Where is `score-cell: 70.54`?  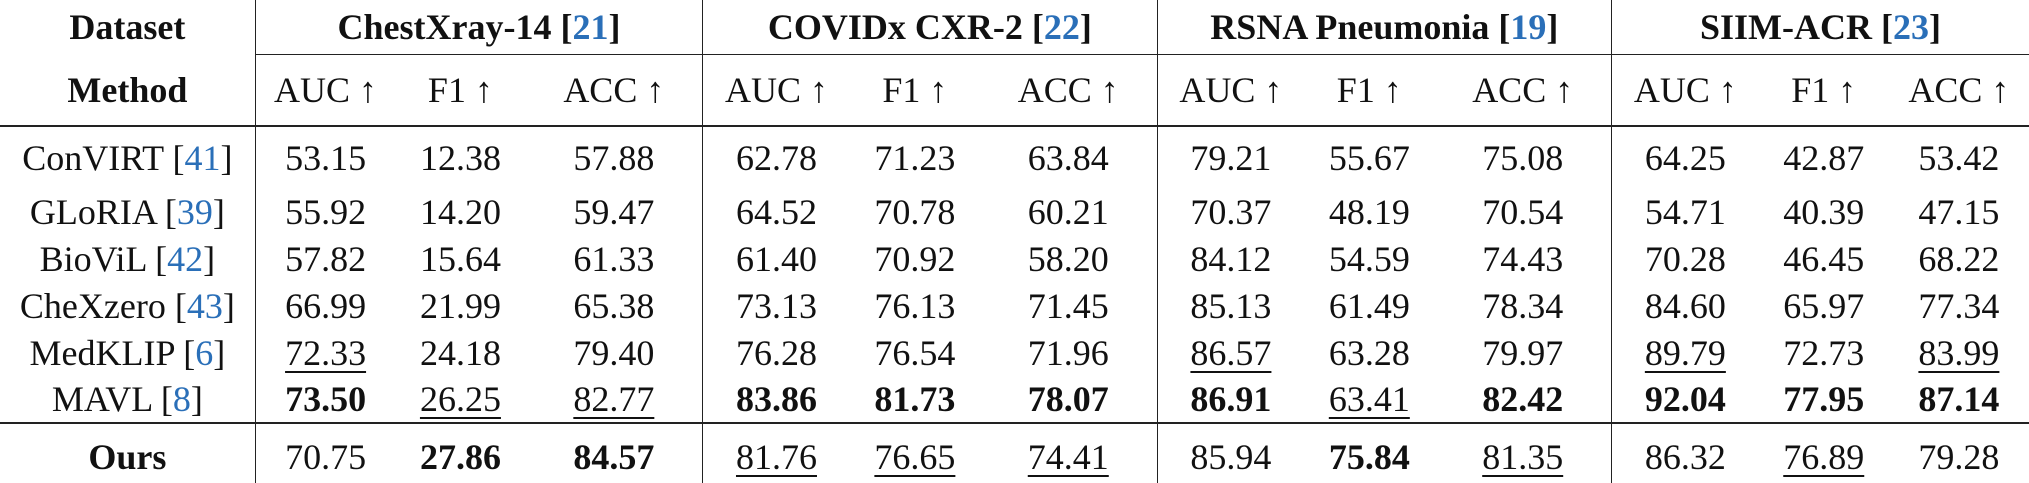 score-cell: 70.54 is located at coordinates (1523, 211).